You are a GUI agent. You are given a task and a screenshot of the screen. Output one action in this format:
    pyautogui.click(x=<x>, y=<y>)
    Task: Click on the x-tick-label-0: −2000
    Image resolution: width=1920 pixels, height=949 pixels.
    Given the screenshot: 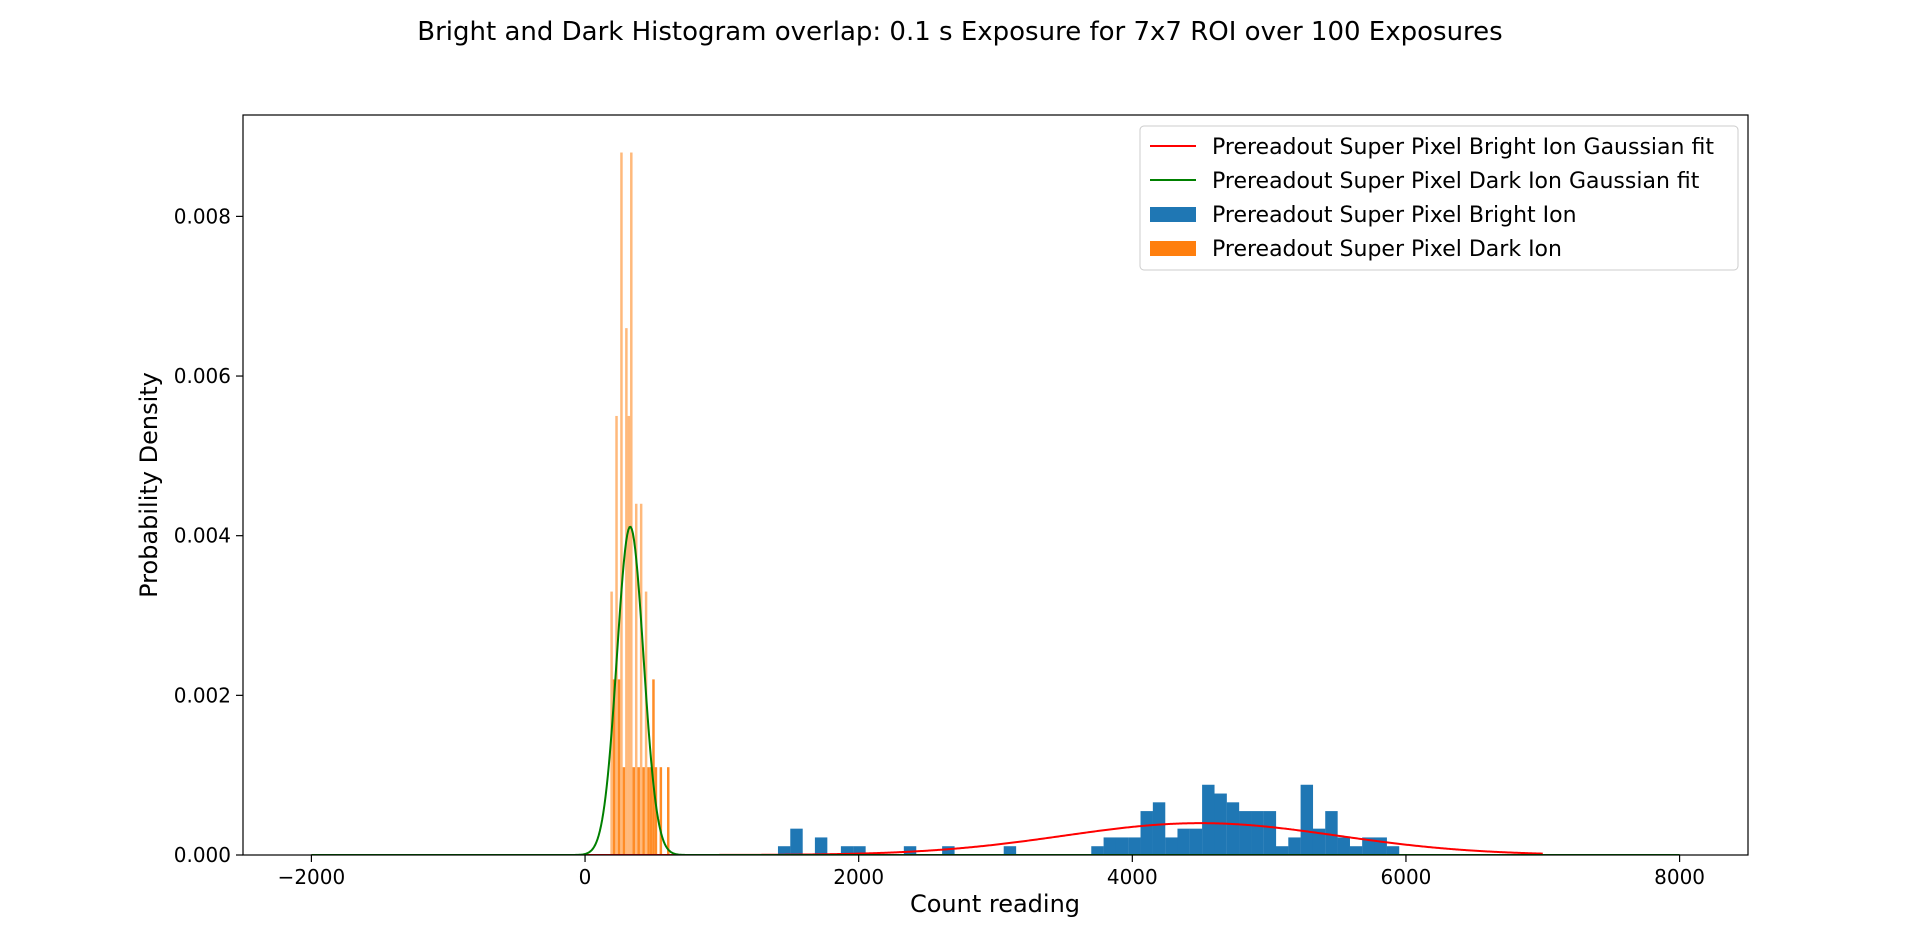 What is the action you would take?
    pyautogui.click(x=312, y=877)
    